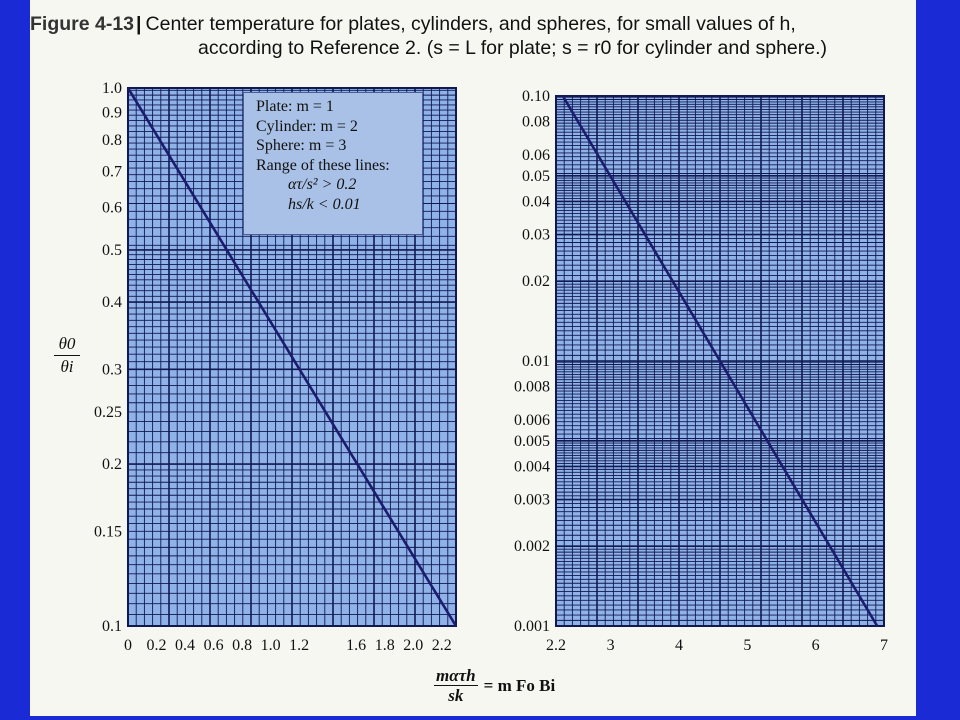 The height and width of the screenshot is (720, 960). I want to click on chart-1-y-tick-label: 0.7, so click(112, 171).